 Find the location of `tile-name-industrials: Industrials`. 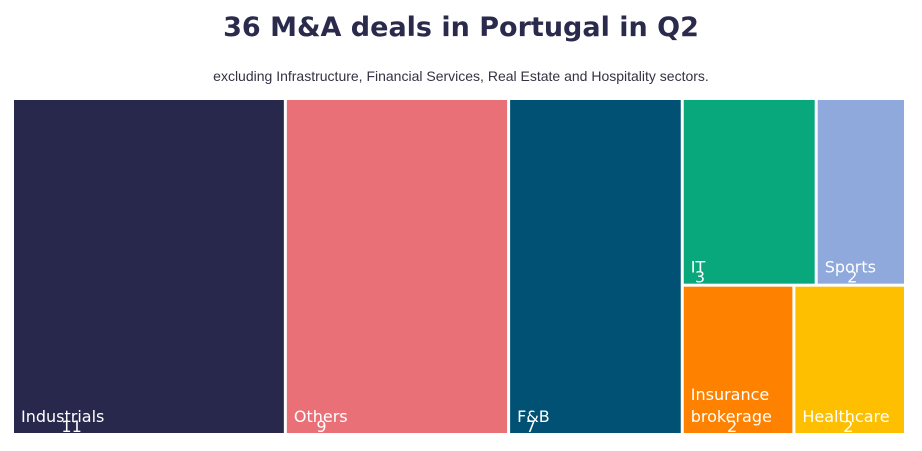

tile-name-industrials: Industrials is located at coordinates (62, 416).